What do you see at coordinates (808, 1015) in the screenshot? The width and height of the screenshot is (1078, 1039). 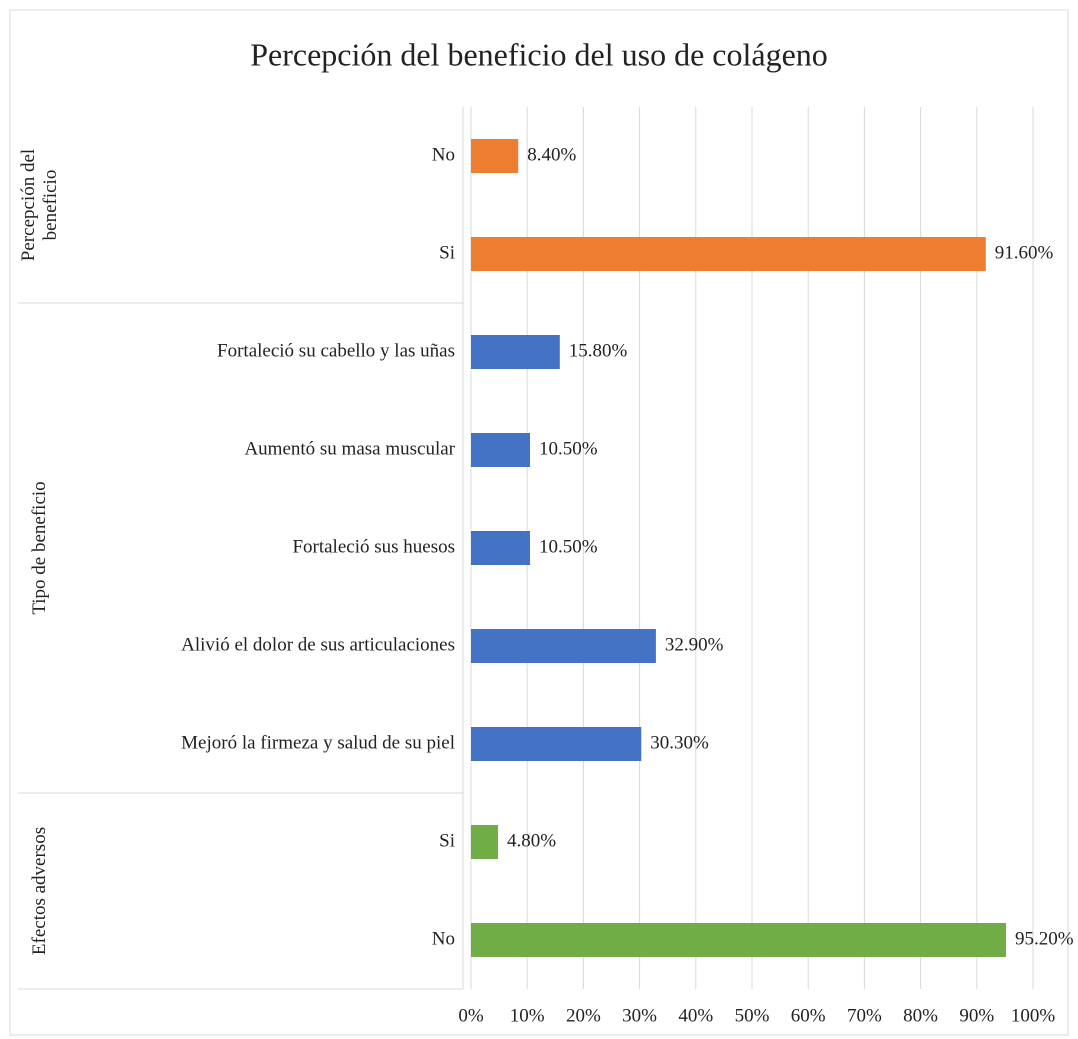 I see `x-tick-label: 60%` at bounding box center [808, 1015].